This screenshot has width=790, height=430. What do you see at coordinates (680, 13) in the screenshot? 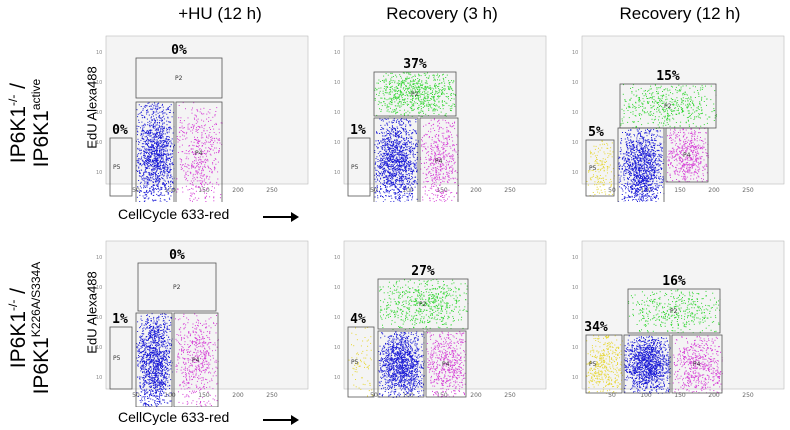
I see `column-title-recovery-12h: Recovery (12 h)` at bounding box center [680, 13].